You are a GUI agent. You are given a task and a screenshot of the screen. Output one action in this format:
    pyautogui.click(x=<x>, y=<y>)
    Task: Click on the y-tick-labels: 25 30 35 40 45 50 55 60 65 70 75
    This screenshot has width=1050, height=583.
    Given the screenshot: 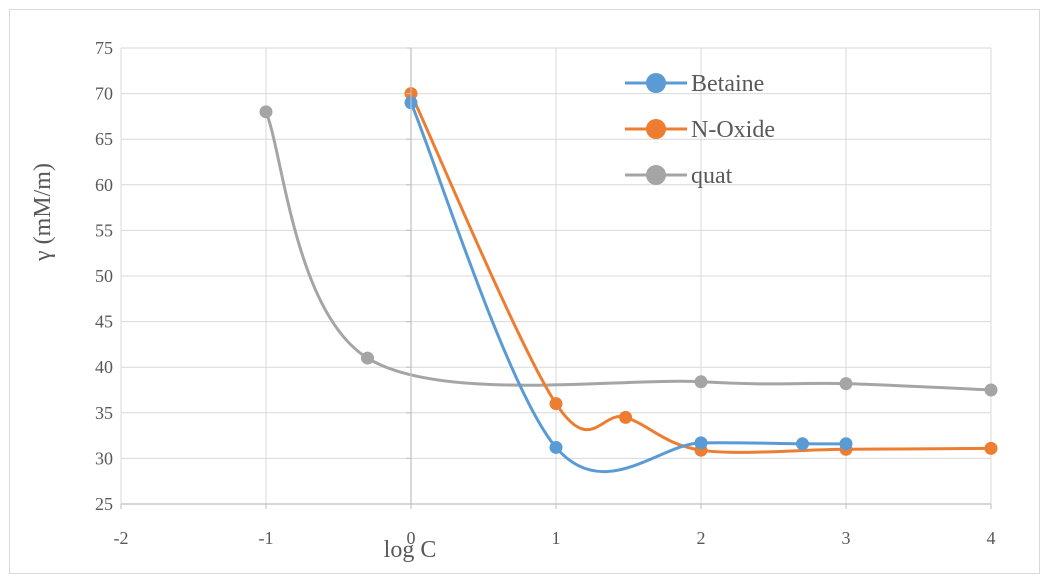 What is the action you would take?
    pyautogui.click(x=104, y=276)
    